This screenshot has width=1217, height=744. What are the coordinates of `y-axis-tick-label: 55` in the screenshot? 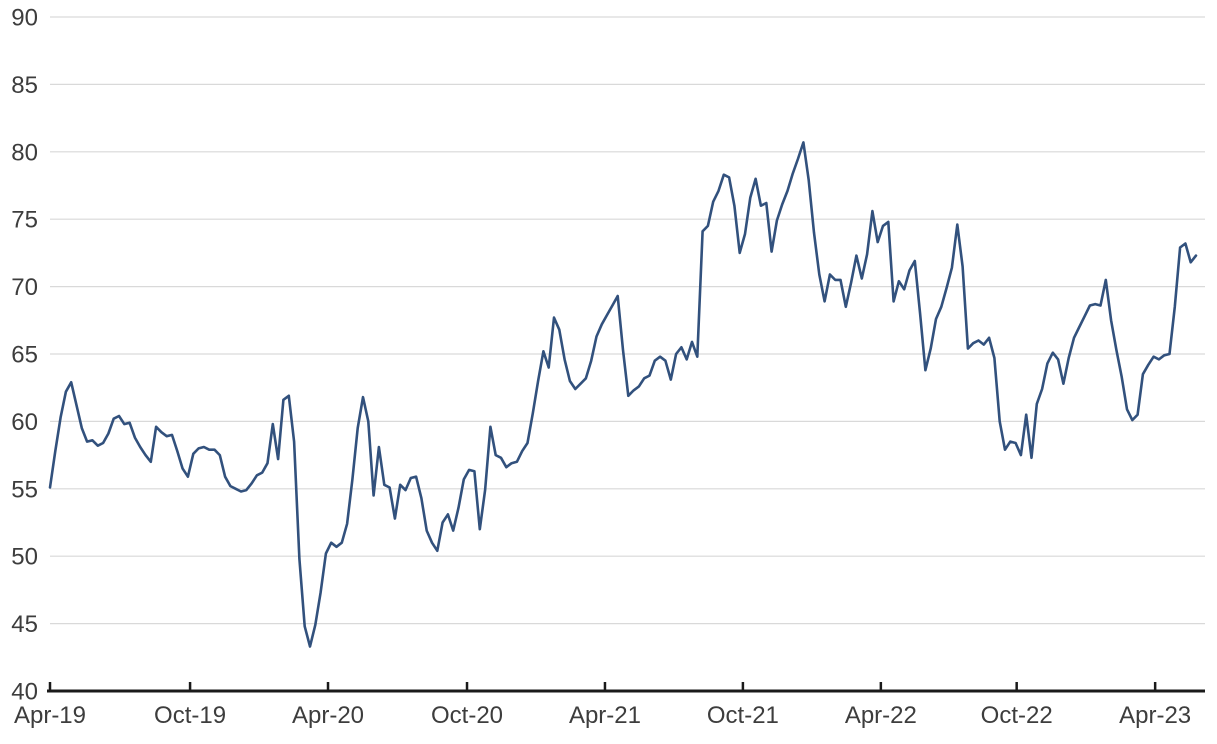 It's located at (24, 489).